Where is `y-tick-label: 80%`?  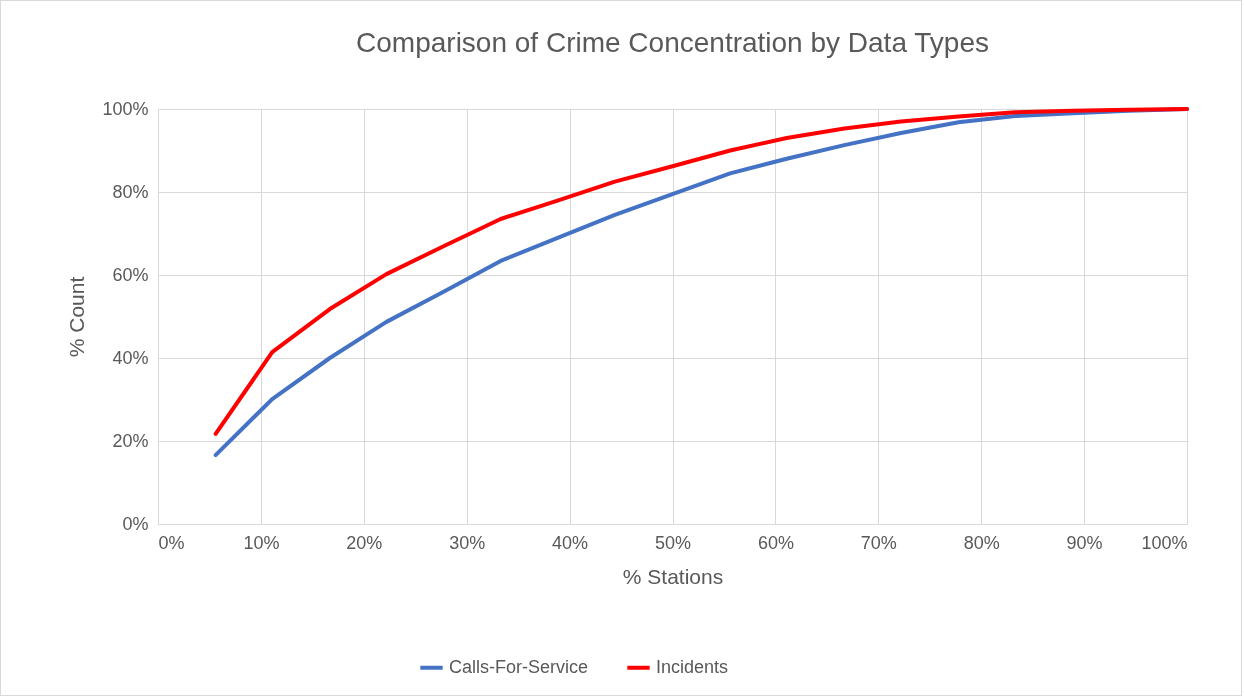 y-tick-label: 80% is located at coordinates (130, 191).